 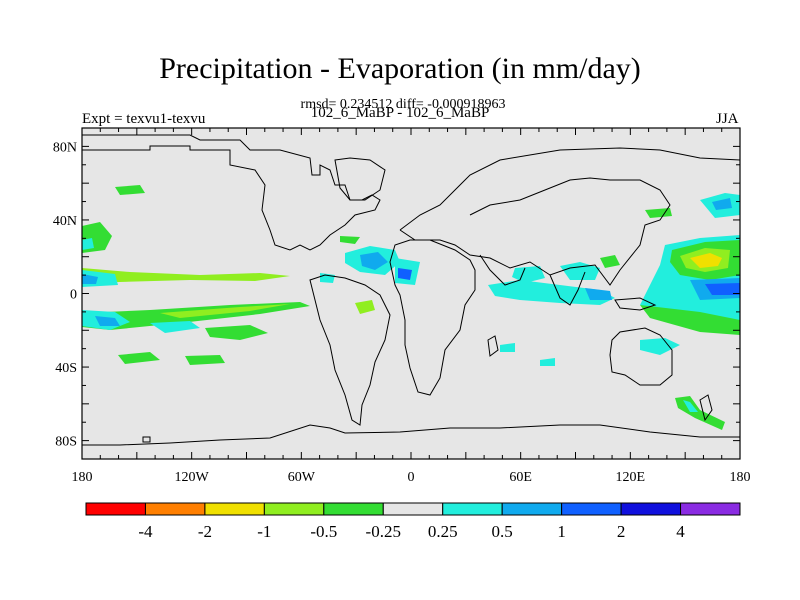 What do you see at coordinates (727, 119) in the screenshot?
I see `season-label: JJA` at bounding box center [727, 119].